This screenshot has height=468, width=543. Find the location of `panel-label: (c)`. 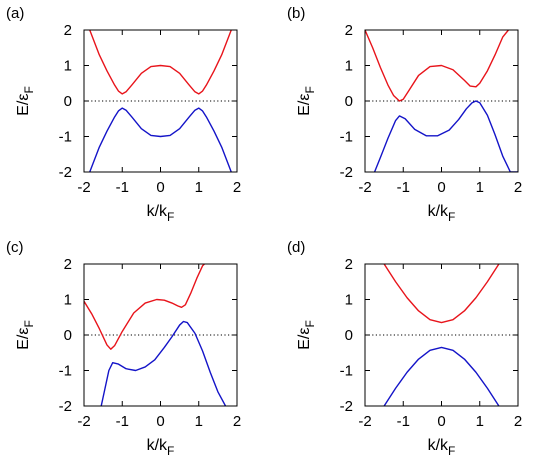

panel-label: (c) is located at coordinates (15, 247).